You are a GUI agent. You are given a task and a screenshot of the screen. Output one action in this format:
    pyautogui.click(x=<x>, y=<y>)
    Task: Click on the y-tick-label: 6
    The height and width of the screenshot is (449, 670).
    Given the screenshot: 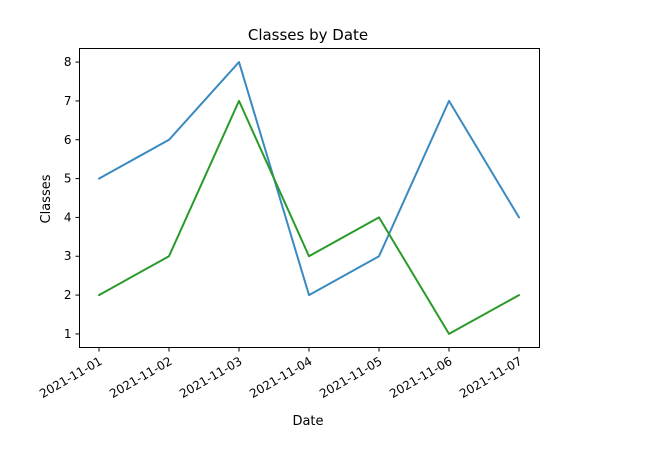 What is the action you would take?
    pyautogui.click(x=68, y=140)
    